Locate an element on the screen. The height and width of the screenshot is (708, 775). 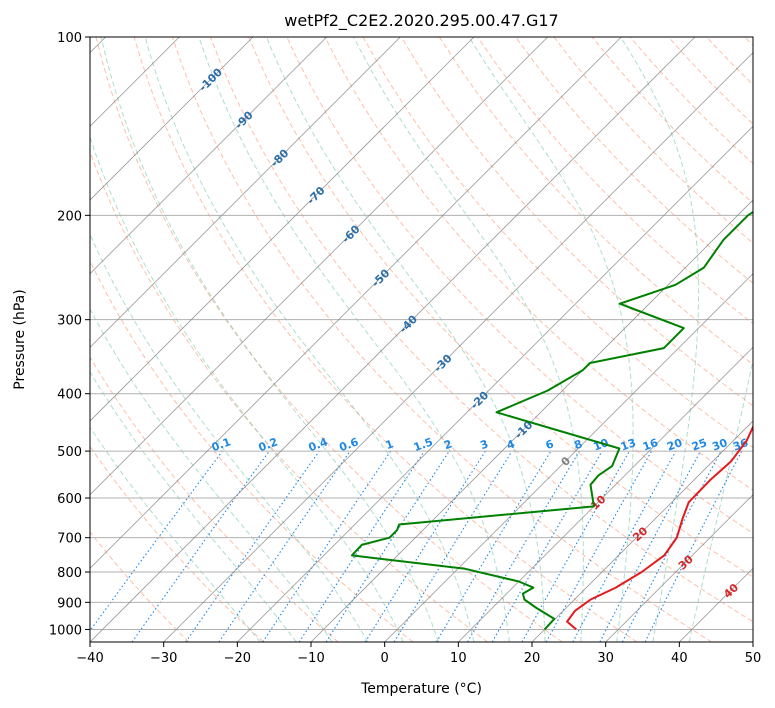
mixing-ratio-label: 0.6 is located at coordinates (349, 444).